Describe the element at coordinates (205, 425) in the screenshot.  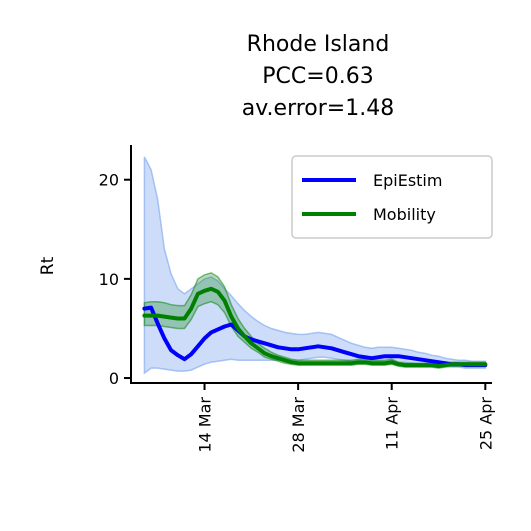
I see `x-tick-label: 14 Mar` at that location.